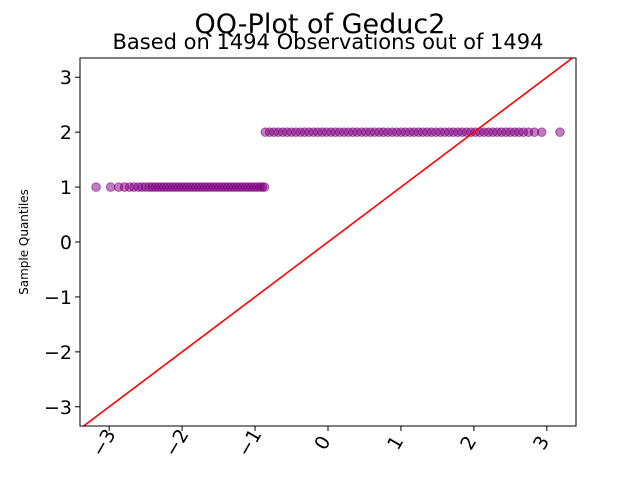 The image size is (640, 480). Describe the element at coordinates (249, 442) in the screenshot. I see `x-tick-label: −1` at that location.